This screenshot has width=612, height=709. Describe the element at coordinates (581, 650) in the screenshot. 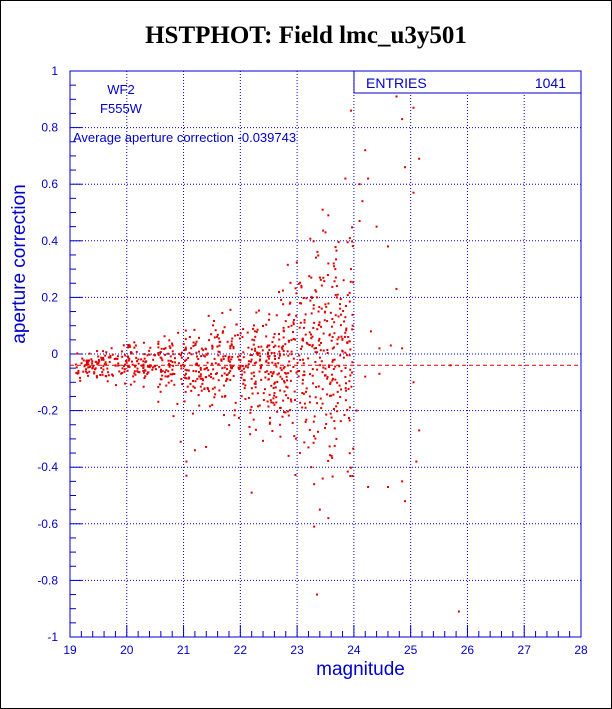

I see `x-tick-label: 28` at that location.